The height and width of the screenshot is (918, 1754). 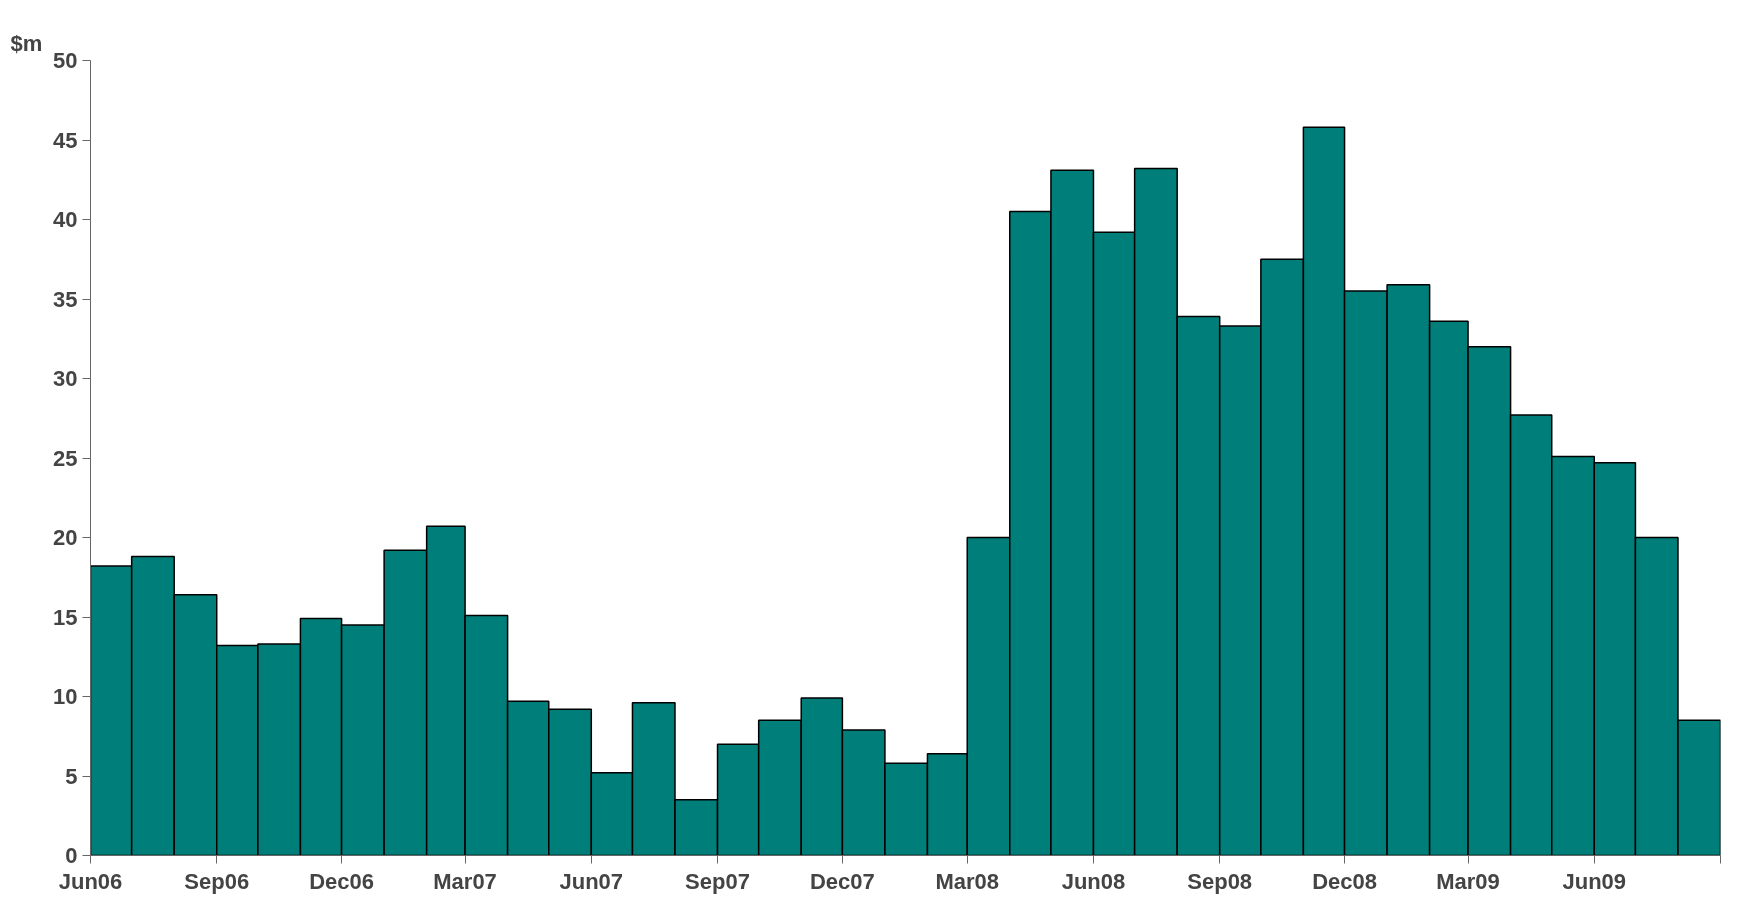 What do you see at coordinates (65, 458) in the screenshot?
I see `y-tick-label: 25` at bounding box center [65, 458].